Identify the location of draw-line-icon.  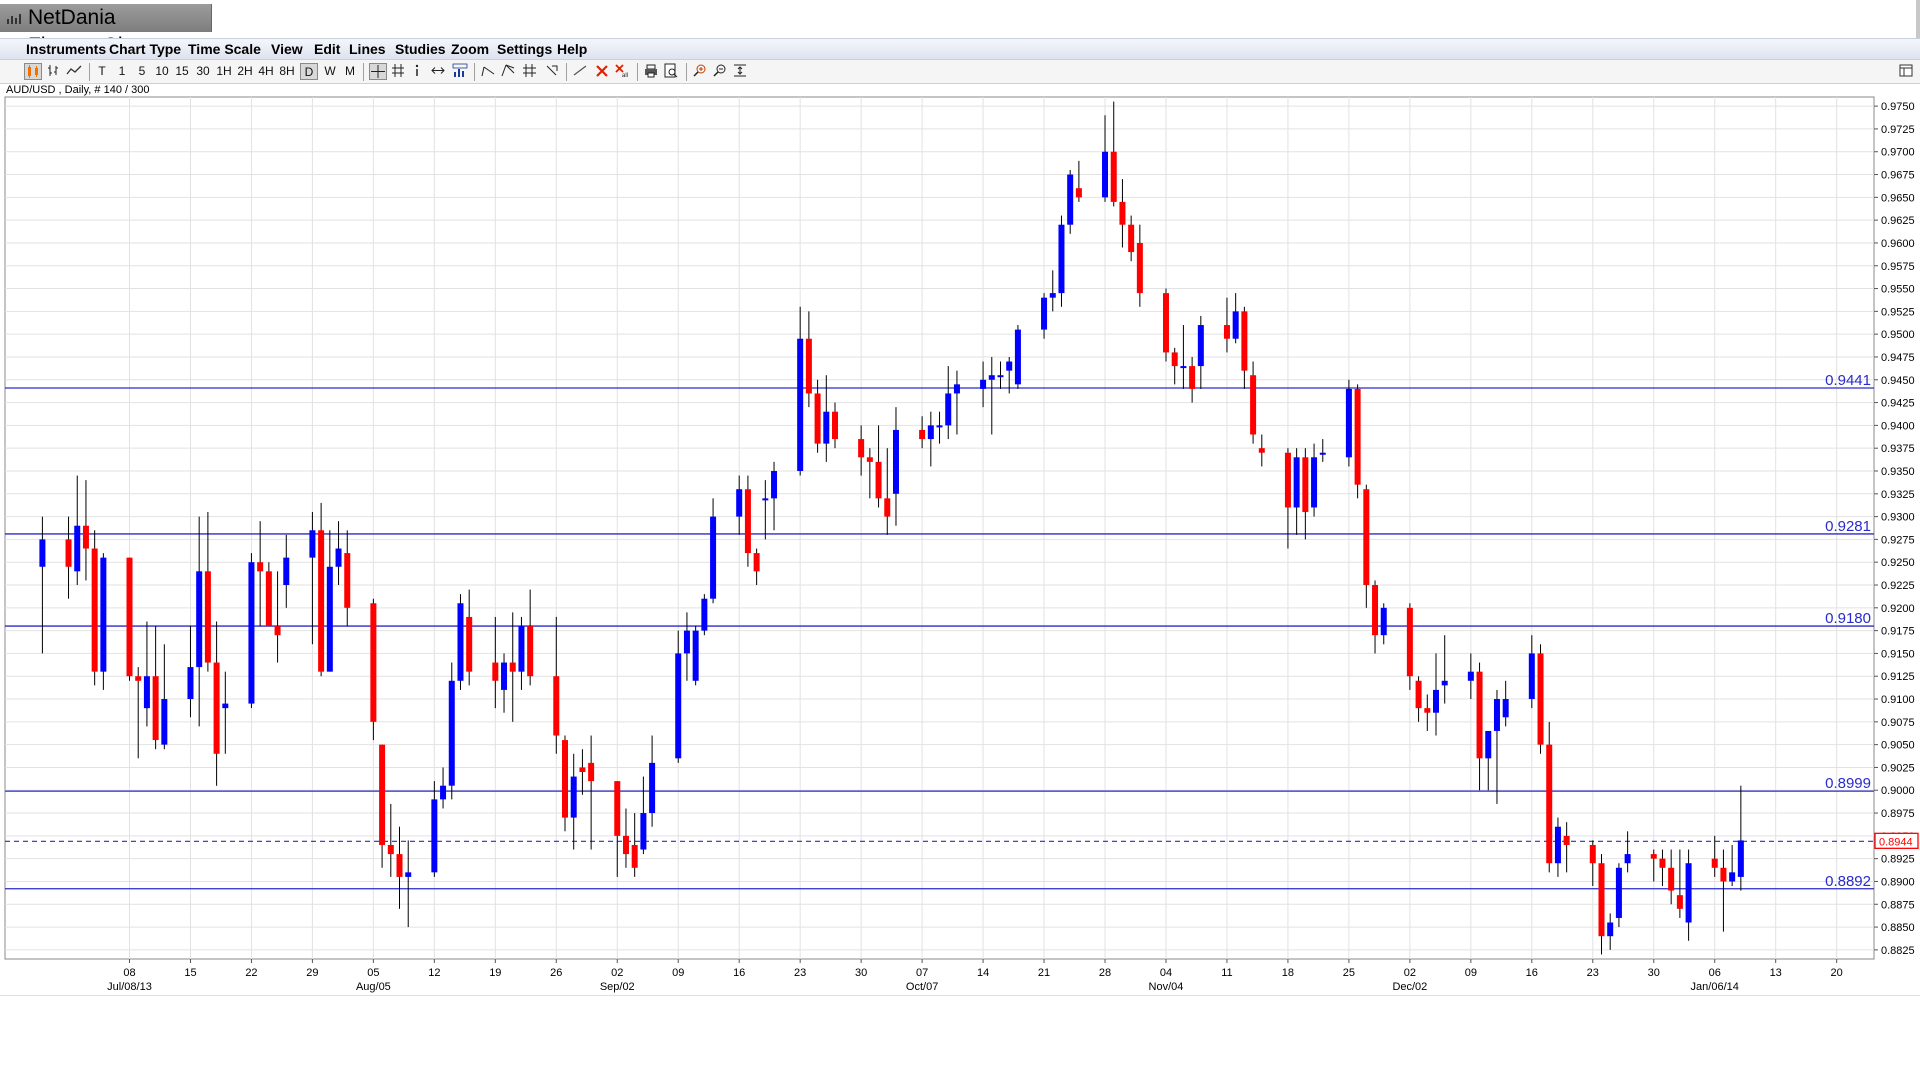
(580, 71).